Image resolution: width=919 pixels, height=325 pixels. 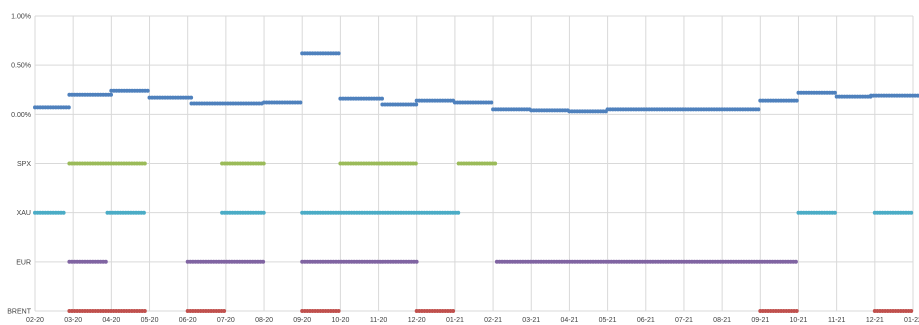 I want to click on x-tick-label: 10-20, so click(x=340, y=320).